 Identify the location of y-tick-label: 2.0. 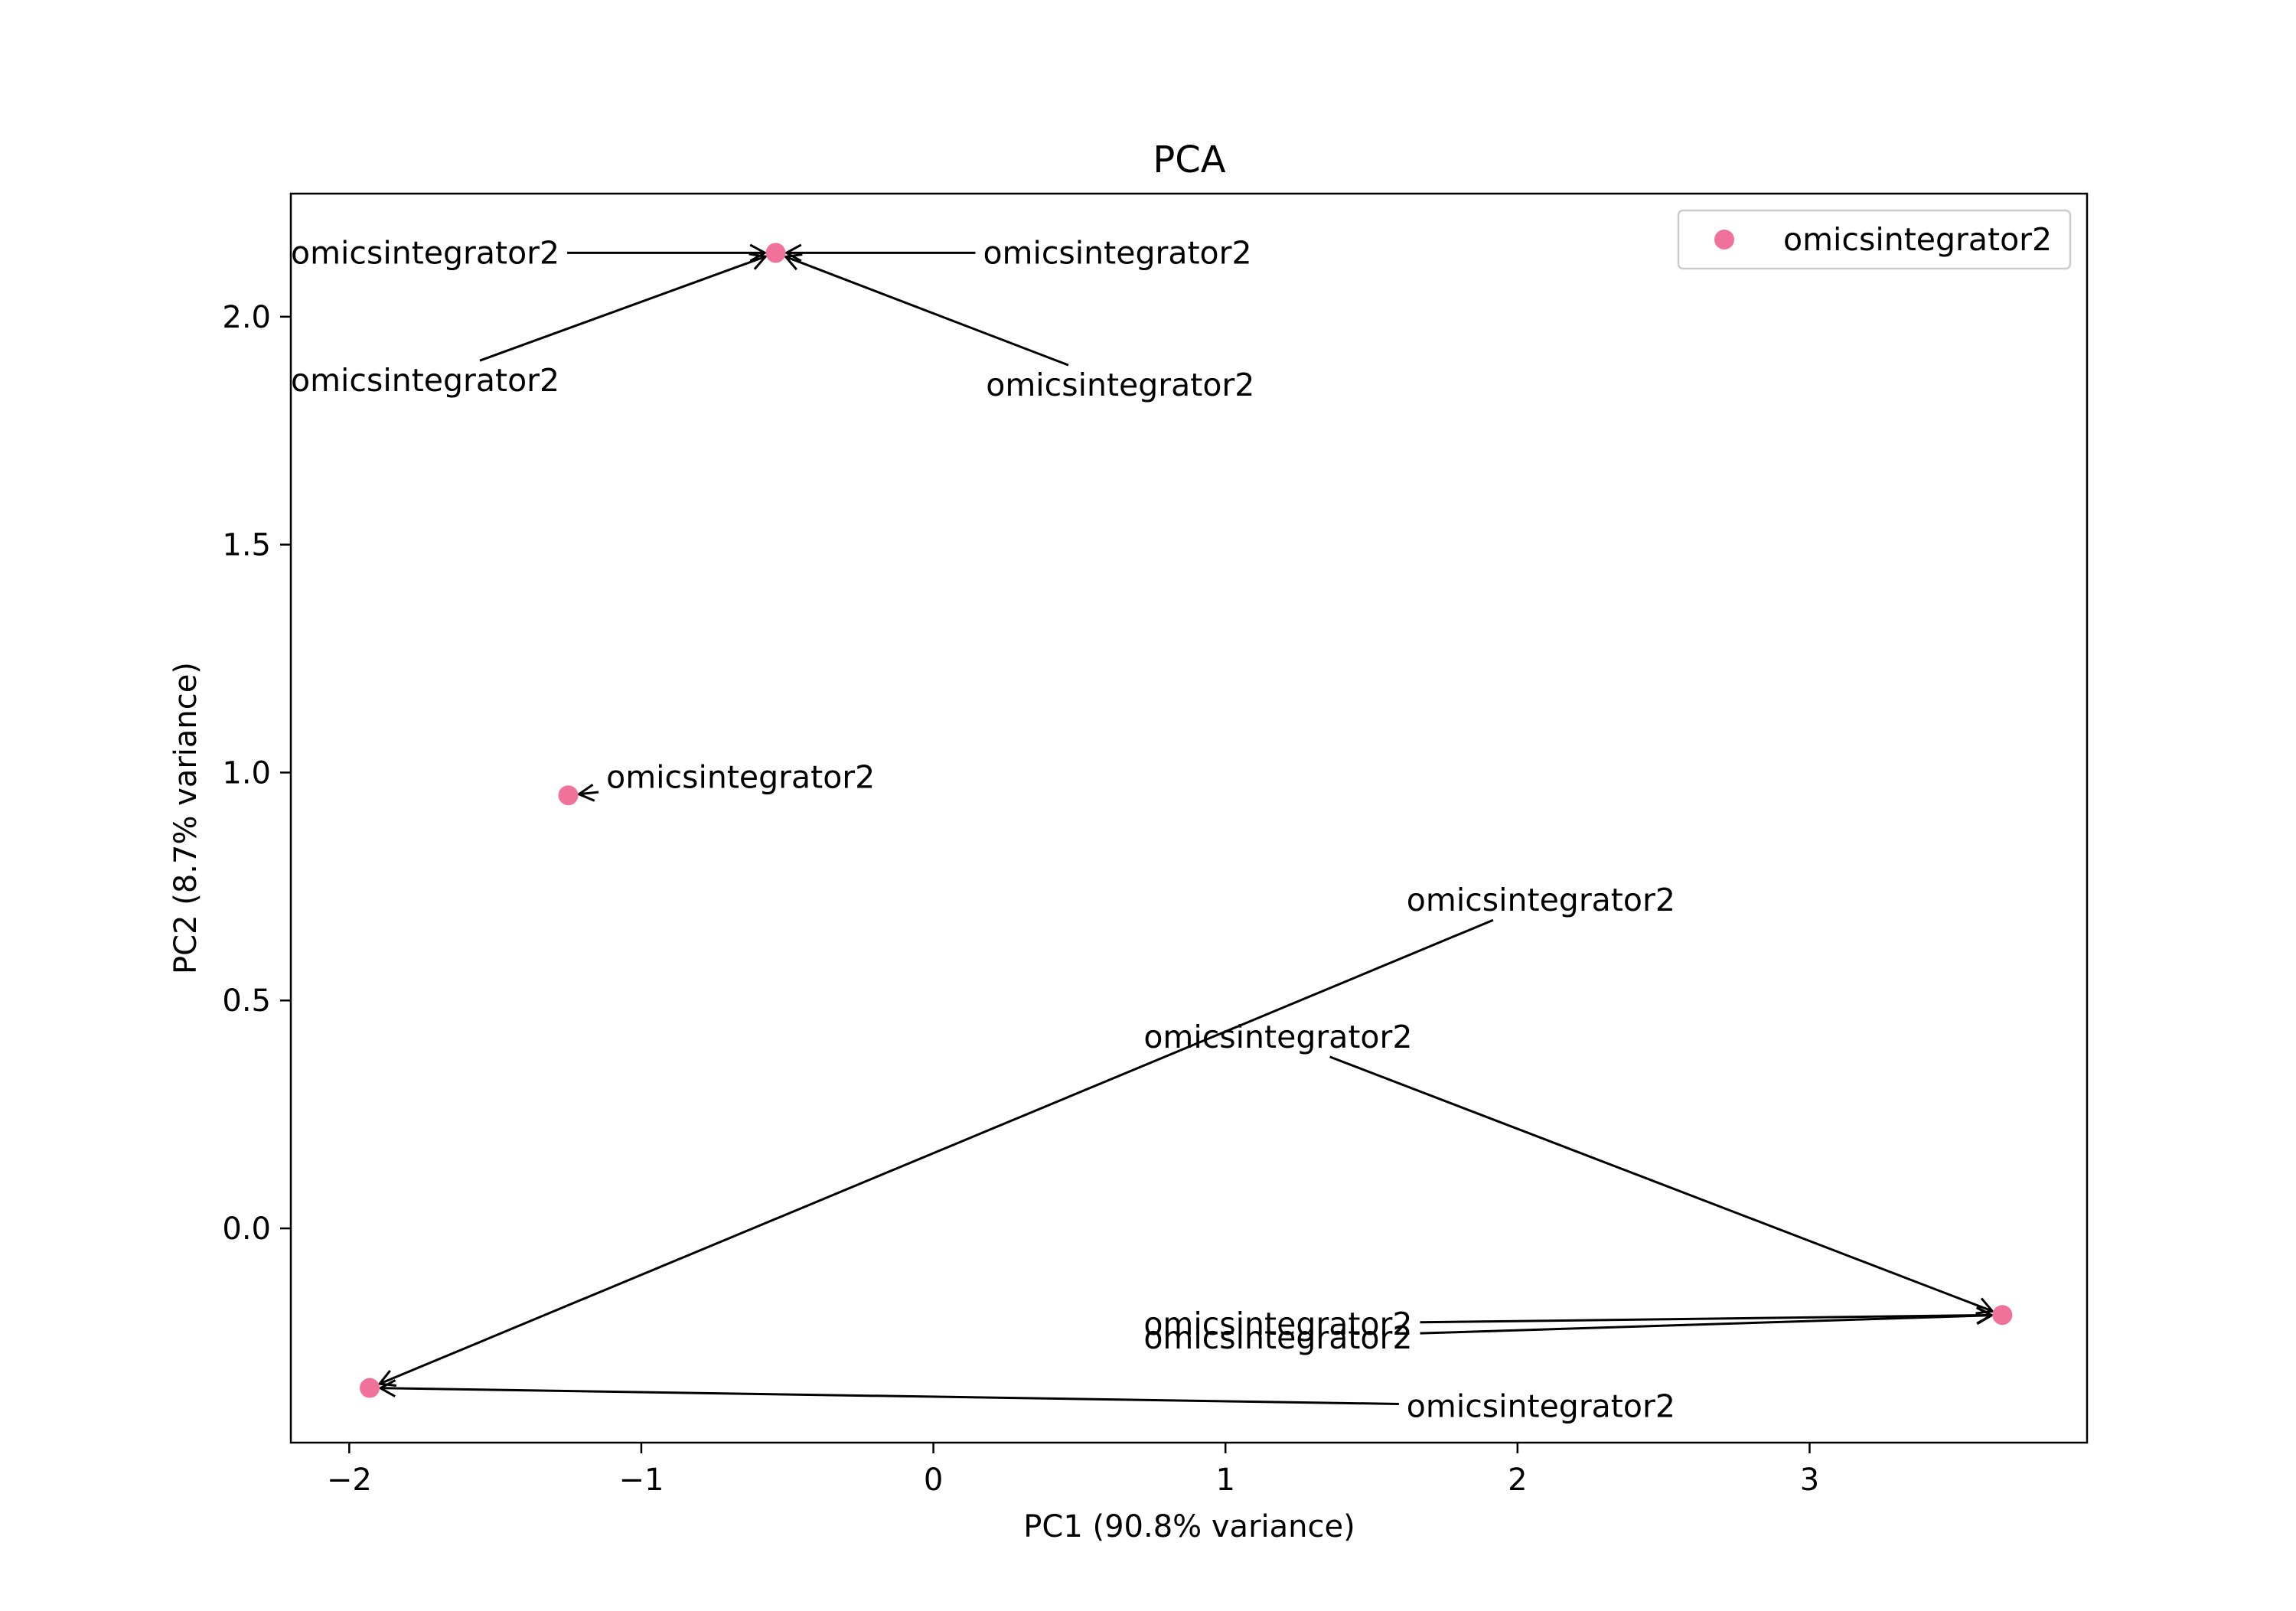
(246, 317).